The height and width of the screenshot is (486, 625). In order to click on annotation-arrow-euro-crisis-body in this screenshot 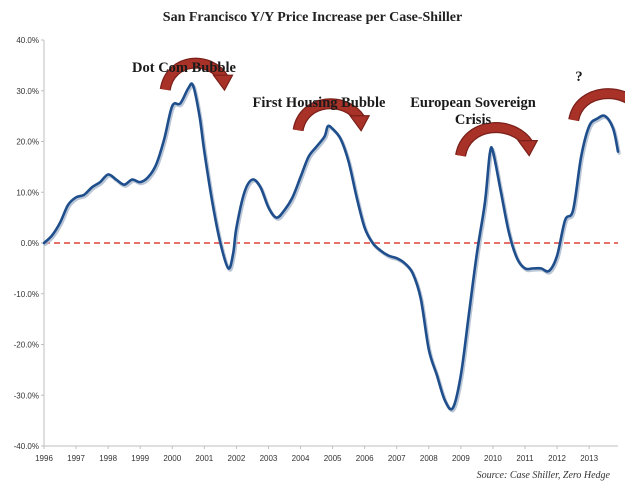, I will do `click(494, 140)`.